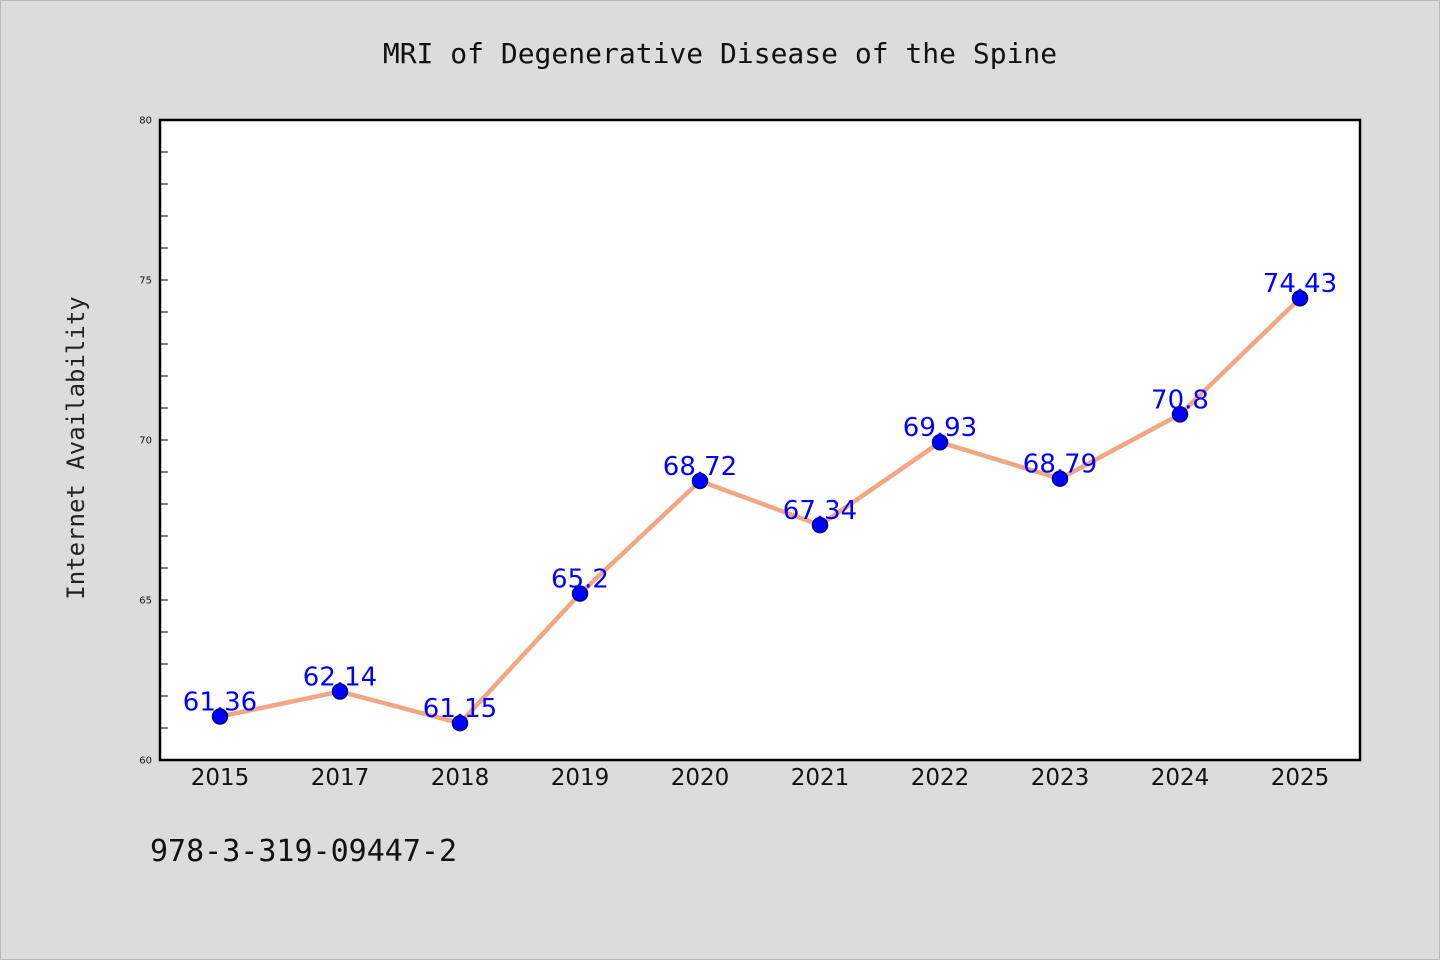 The width and height of the screenshot is (1440, 960). Describe the element at coordinates (1060, 778) in the screenshot. I see `x-tick-label: 2023` at that location.